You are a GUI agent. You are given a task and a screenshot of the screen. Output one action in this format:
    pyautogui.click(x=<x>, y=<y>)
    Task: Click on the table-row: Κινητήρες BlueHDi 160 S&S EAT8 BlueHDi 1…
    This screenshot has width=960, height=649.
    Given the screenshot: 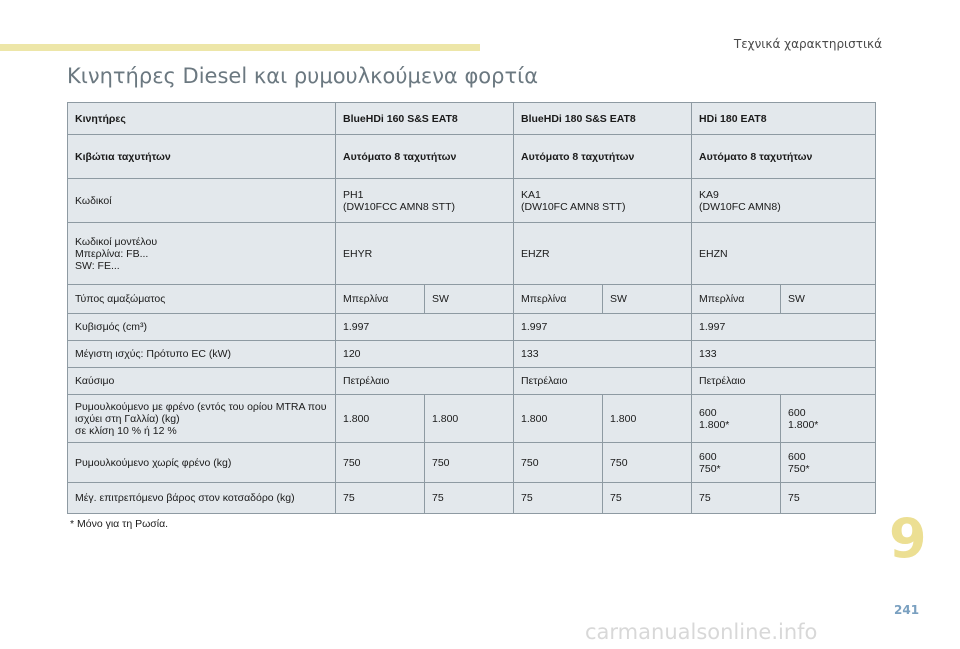 What is the action you would take?
    pyautogui.click(x=472, y=118)
    